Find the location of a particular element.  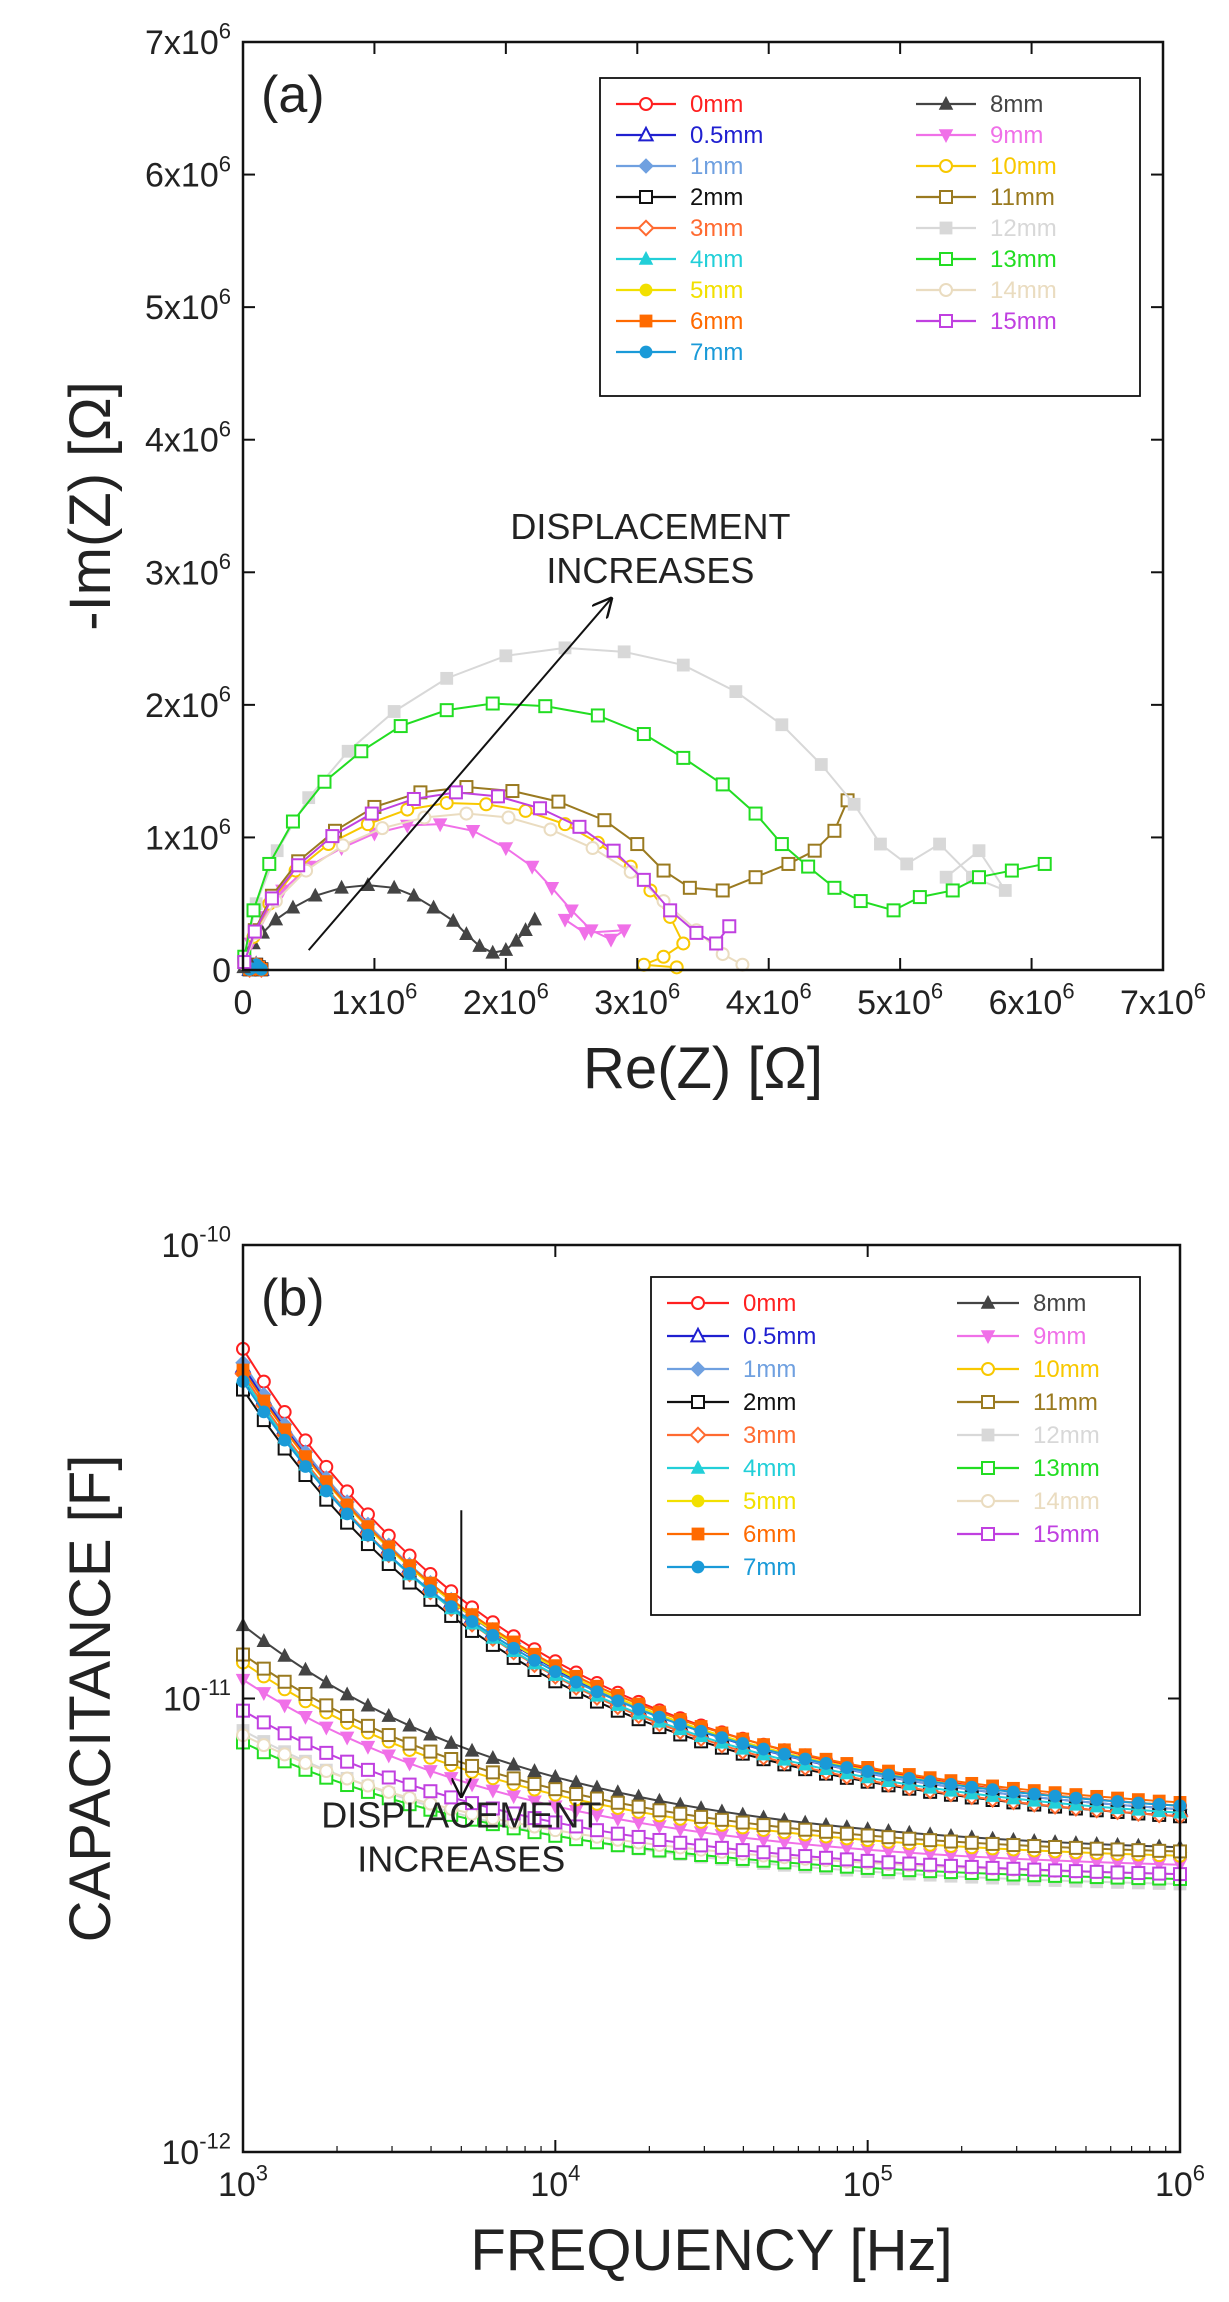

legend-label: 5mm is located at coordinates (769, 1501).